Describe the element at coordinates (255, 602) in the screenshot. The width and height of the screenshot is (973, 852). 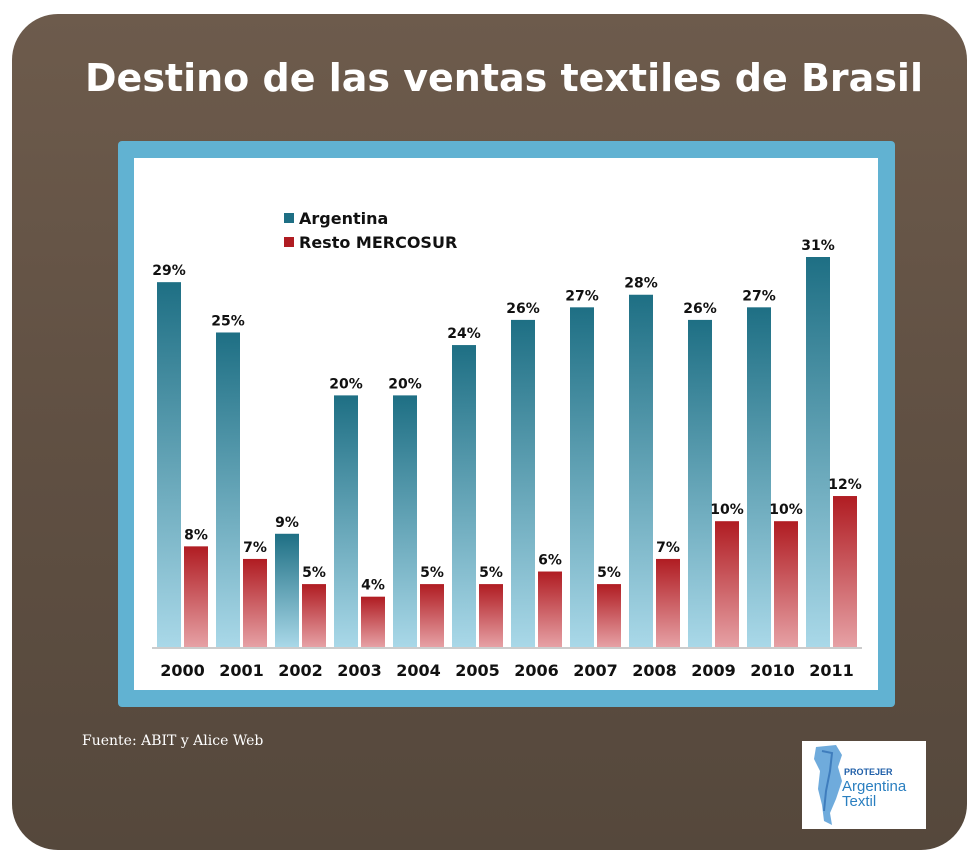
I see `bar-resto-2001` at that location.